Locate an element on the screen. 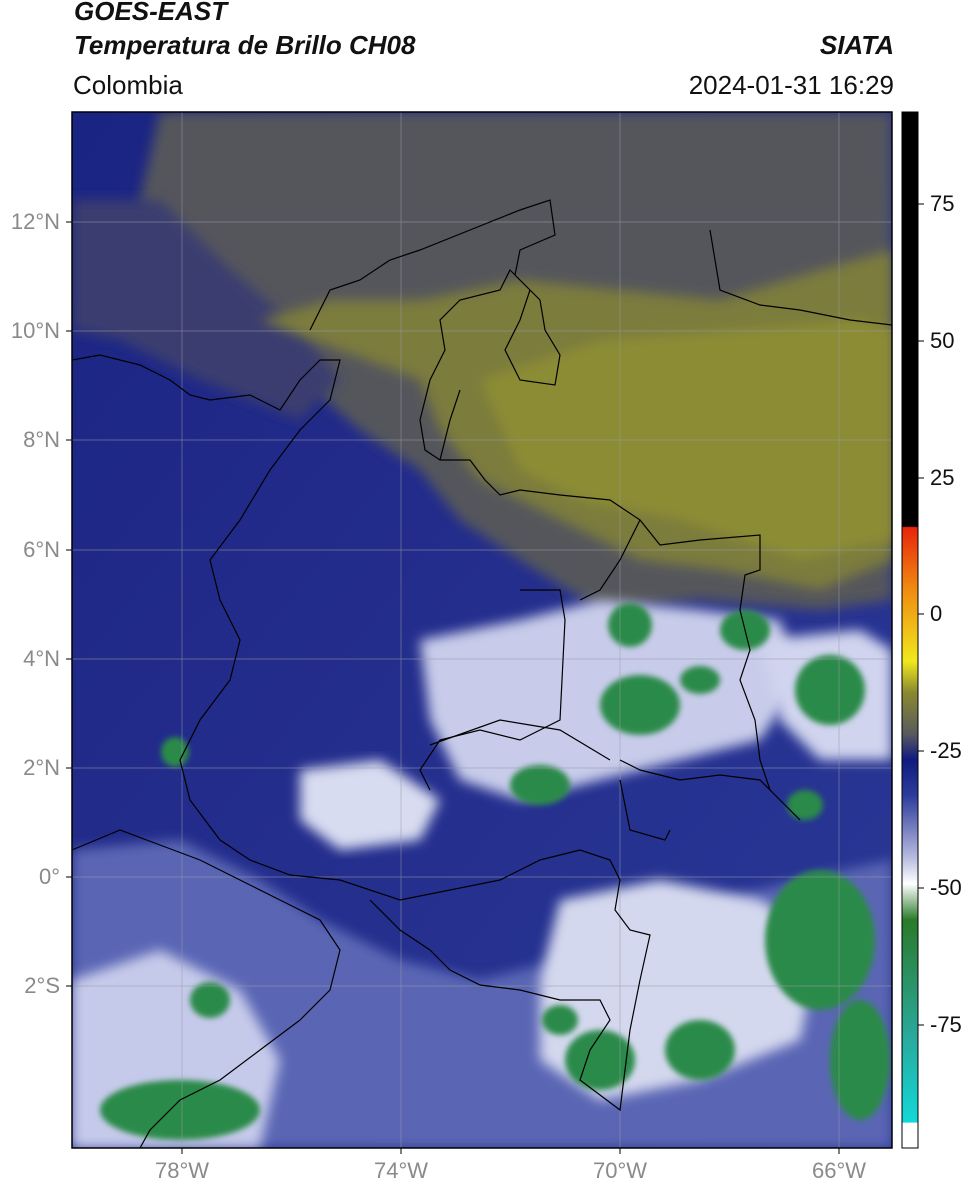  brand-label: SIATA is located at coordinates (856, 45).